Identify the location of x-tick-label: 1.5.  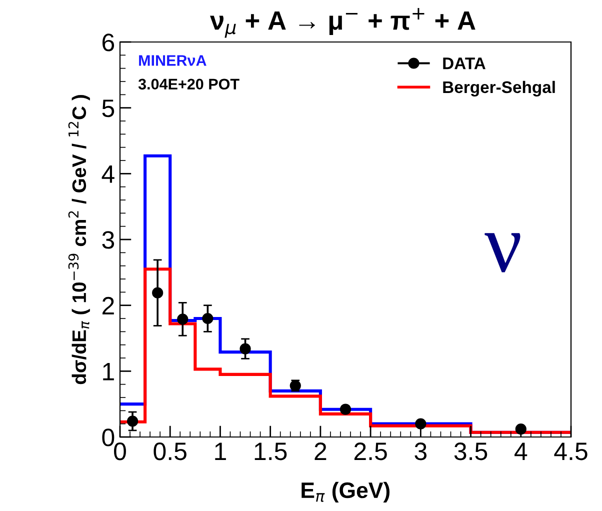
(270, 451).